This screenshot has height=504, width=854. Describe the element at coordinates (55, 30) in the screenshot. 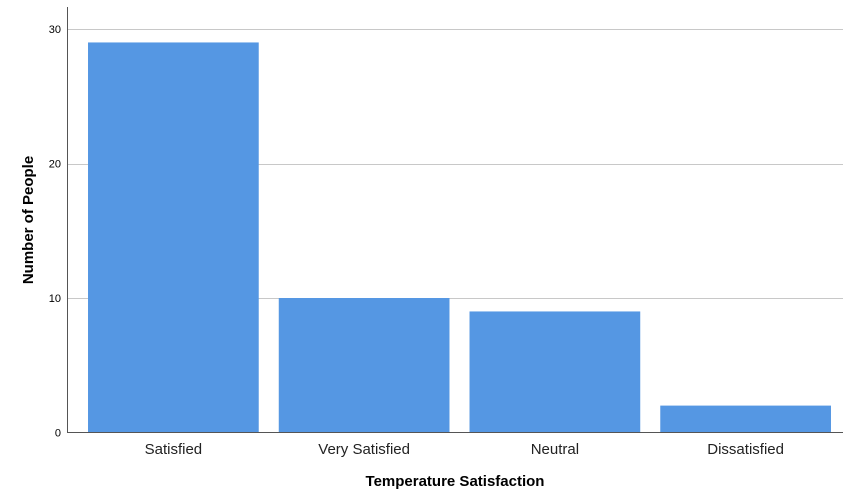

I see `y-tick-label: 30` at that location.